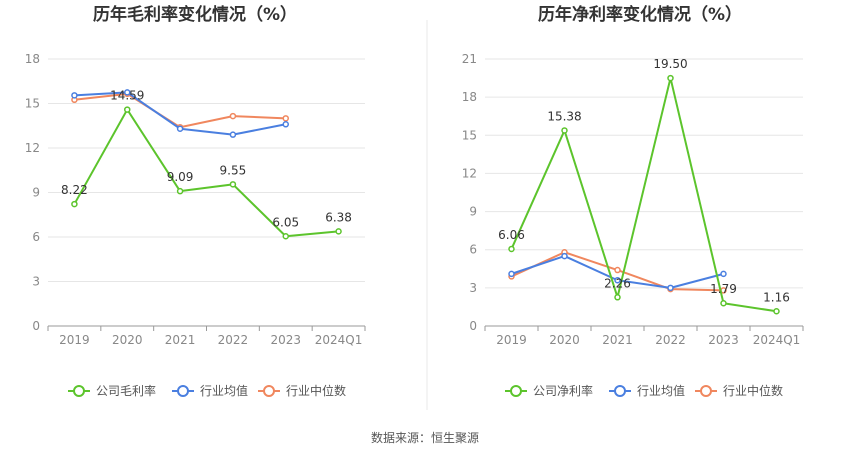 The width and height of the screenshot is (850, 459). What do you see at coordinates (511, 235) in the screenshot?
I see `data-label: 6.06` at bounding box center [511, 235].